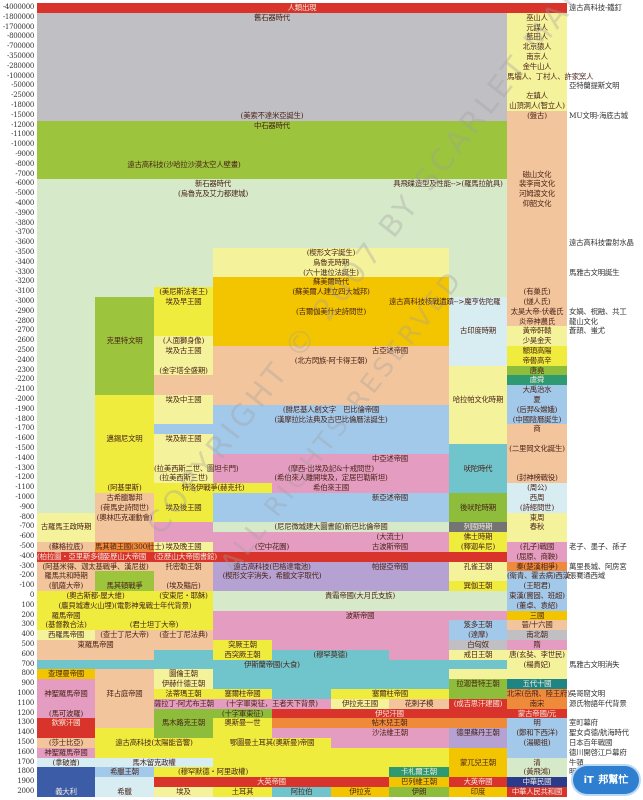 This screenshot has width=643, height=800. What do you see at coordinates (478, 571) in the screenshot?
I see `timeline-block: 孔雀王朝` at bounding box center [478, 571].